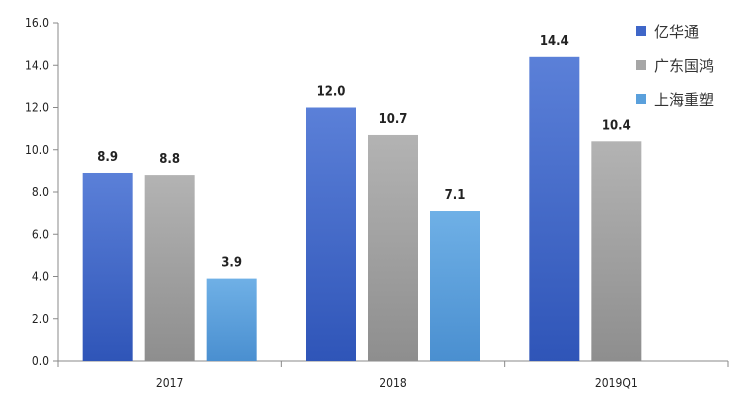  Describe the element at coordinates (40, 192) in the screenshot. I see `y-tick-label: 8.0` at that location.